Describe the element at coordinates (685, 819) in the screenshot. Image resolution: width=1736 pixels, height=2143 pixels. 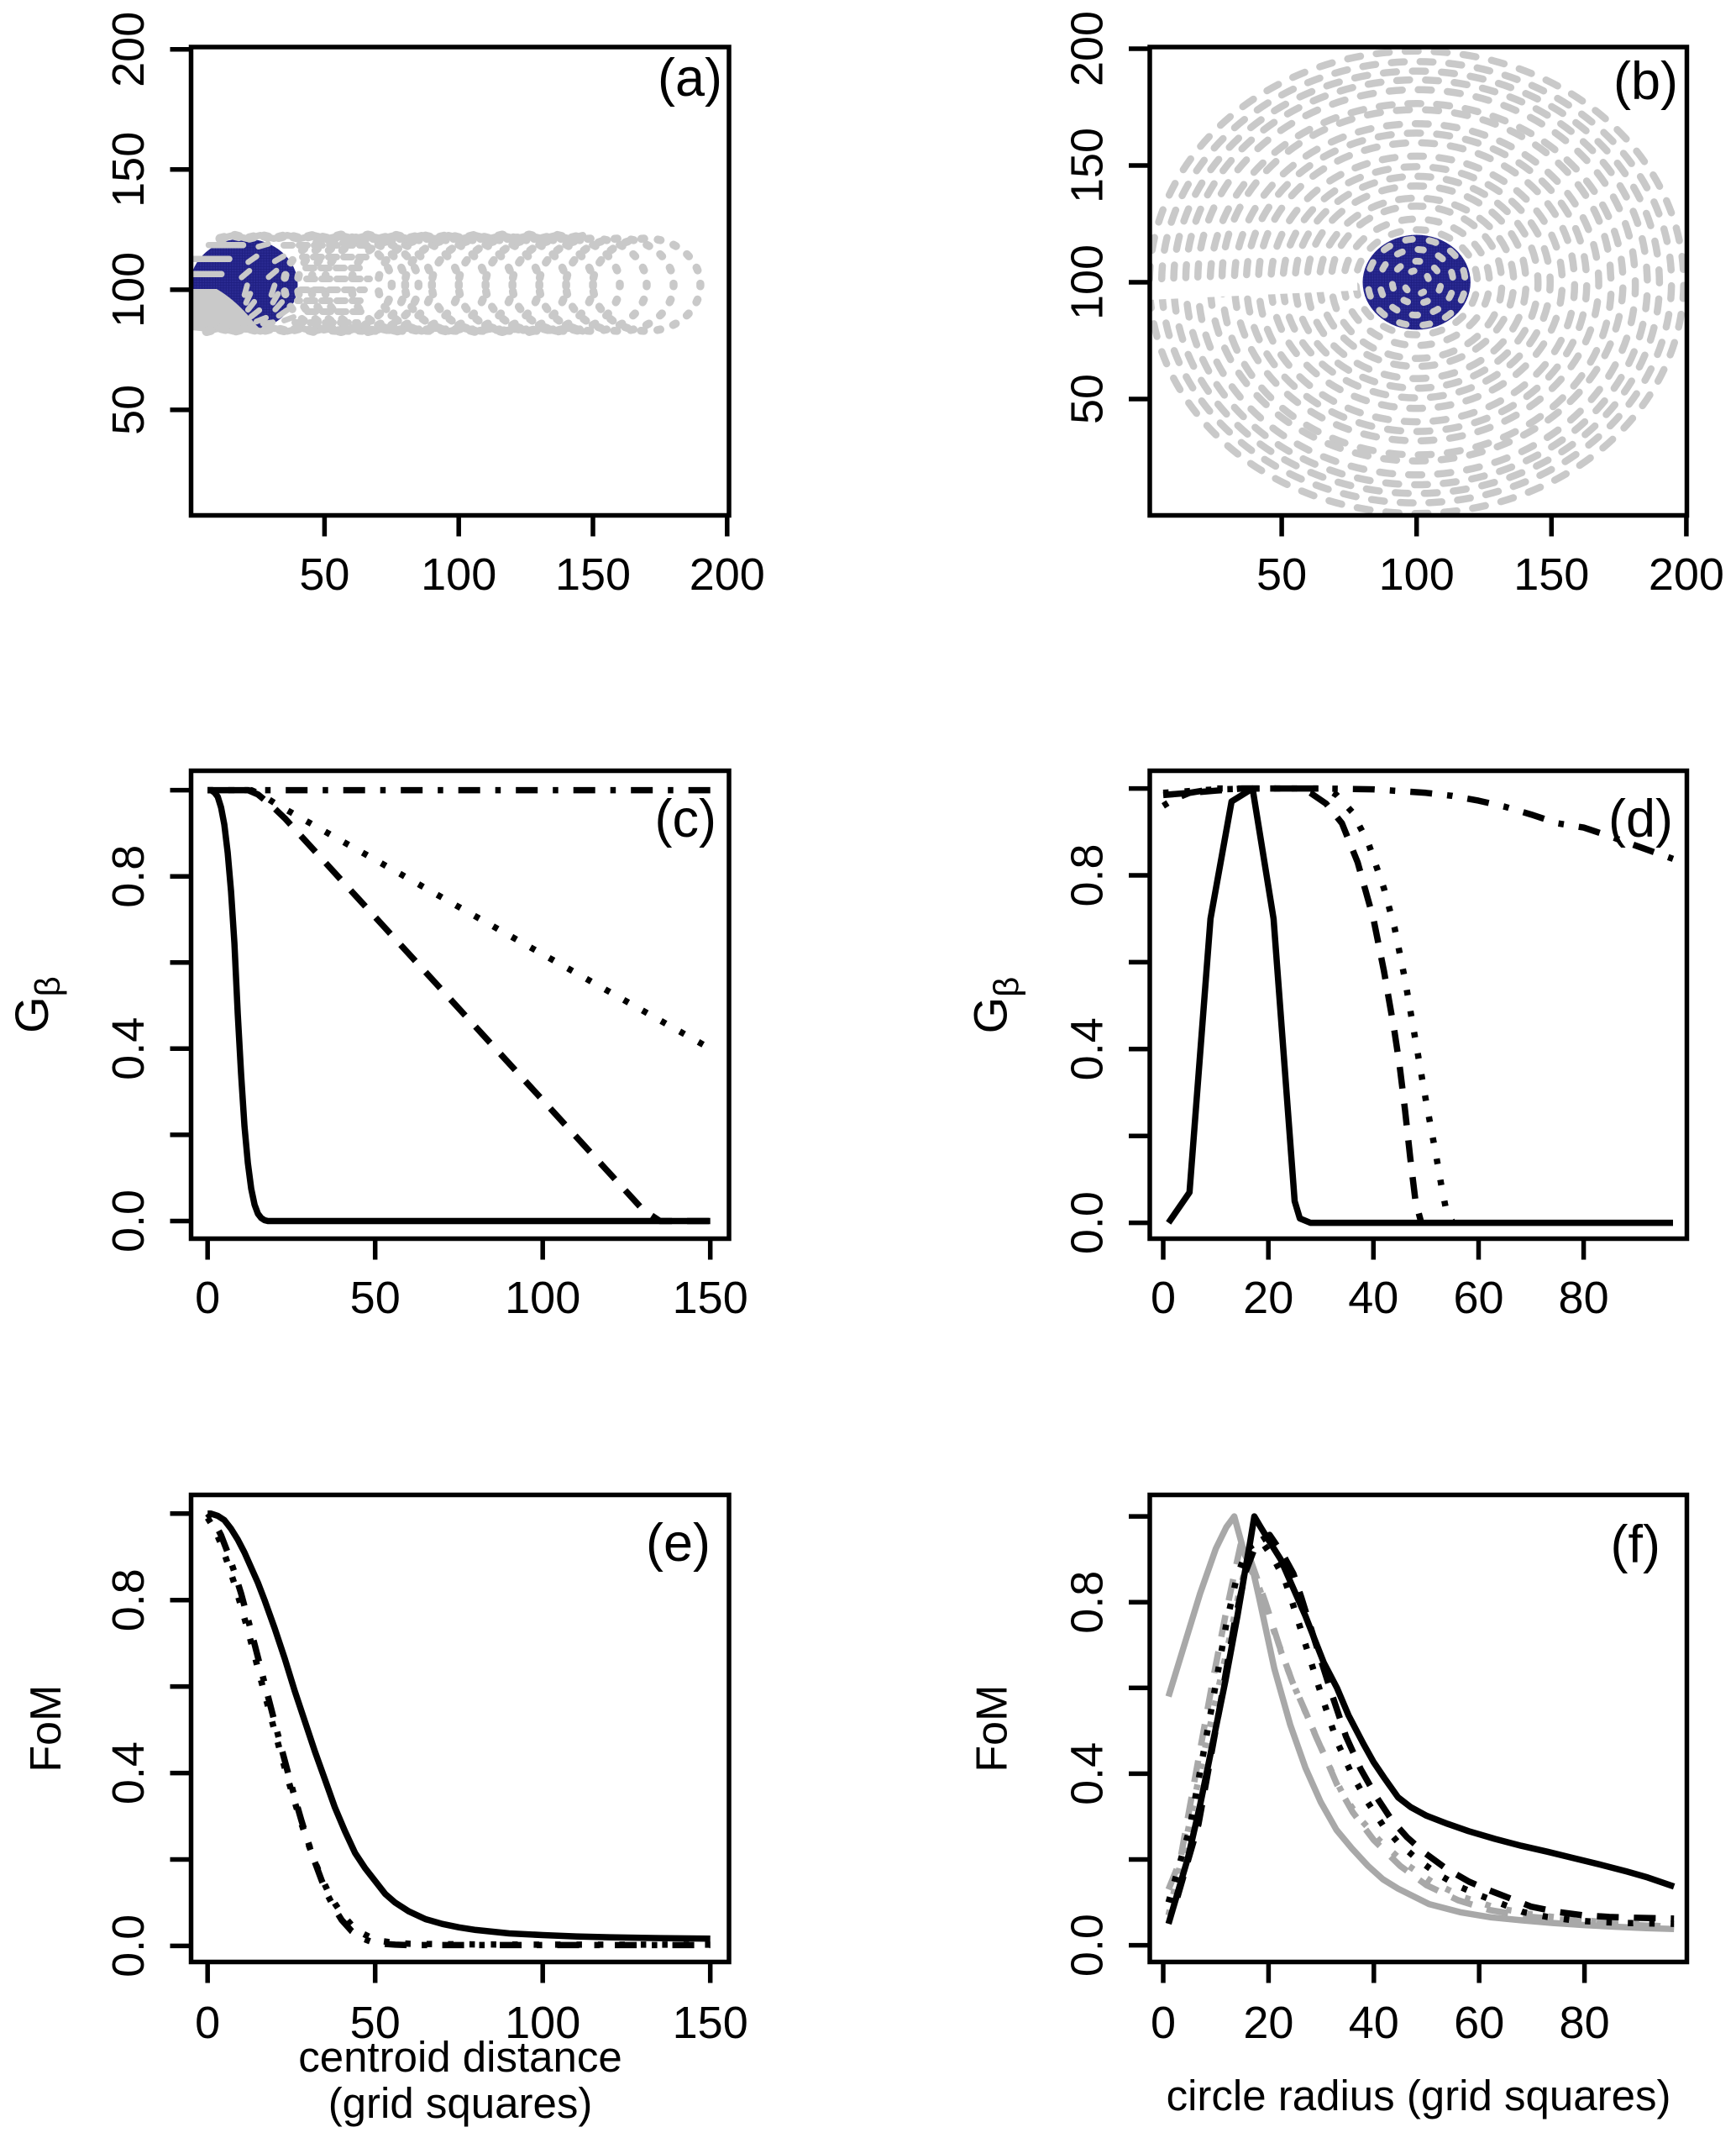
I see `svg-text: (c)` at that location.